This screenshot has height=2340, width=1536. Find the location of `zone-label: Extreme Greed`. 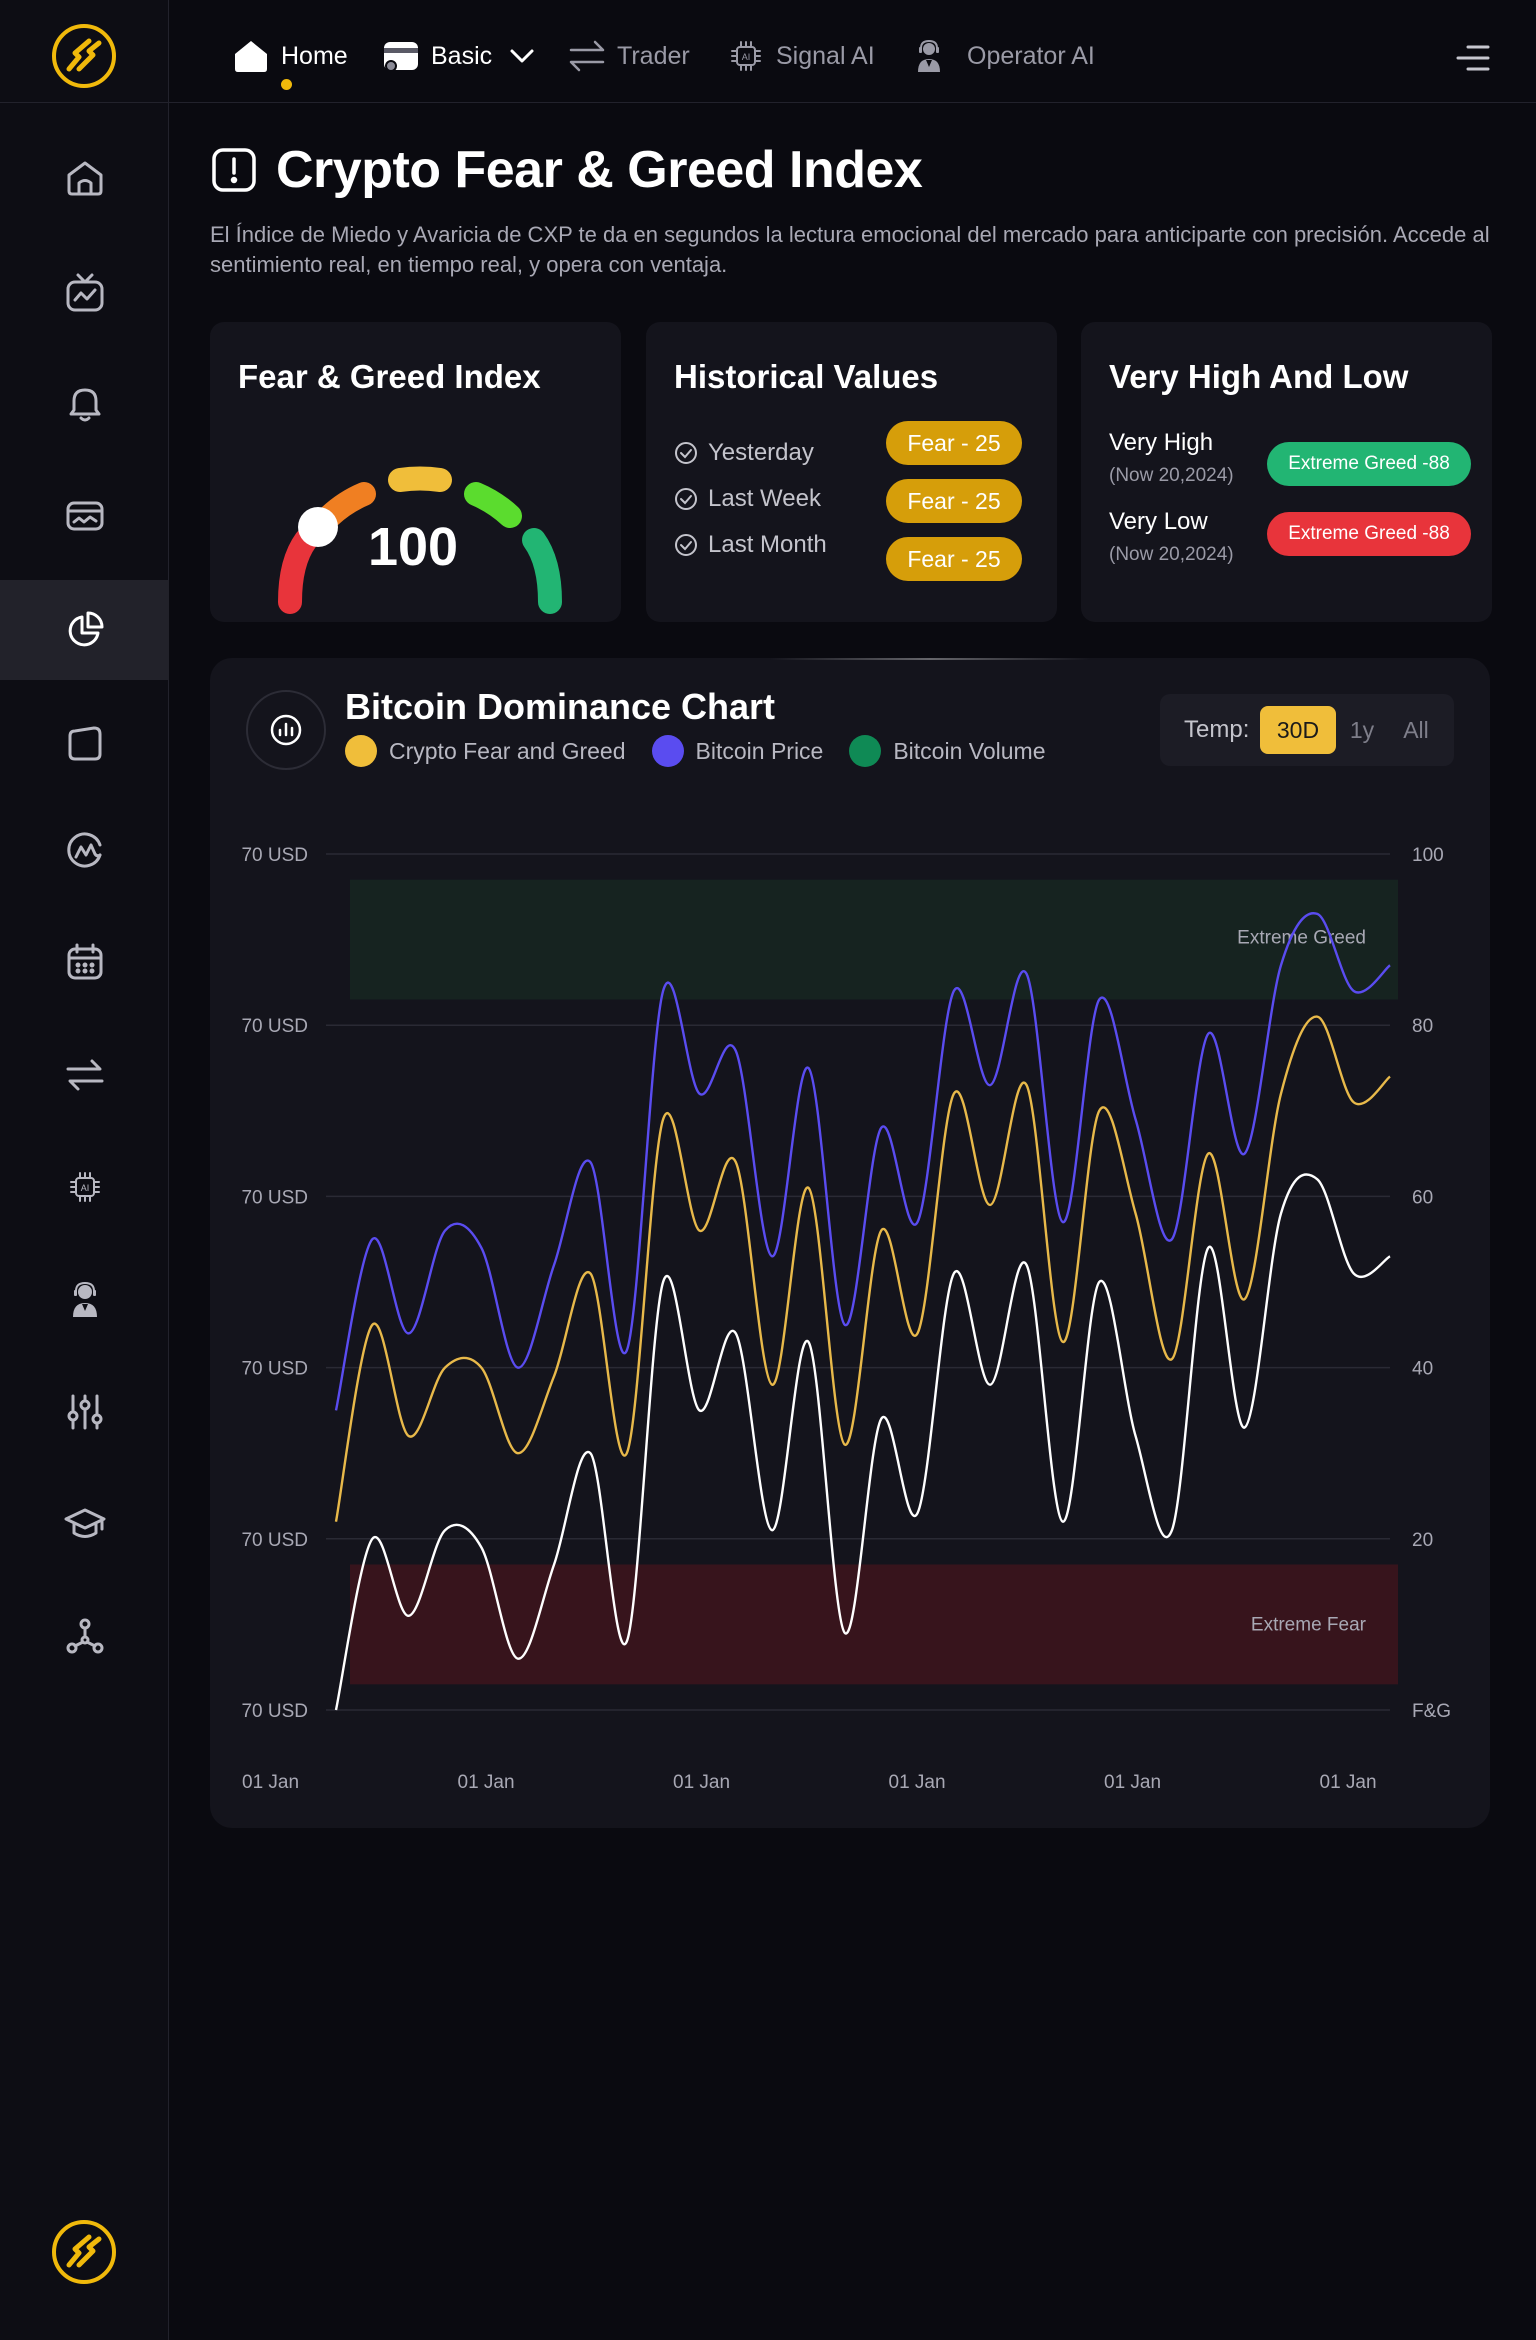

zone-label: Extreme Greed is located at coordinates (1301, 938).